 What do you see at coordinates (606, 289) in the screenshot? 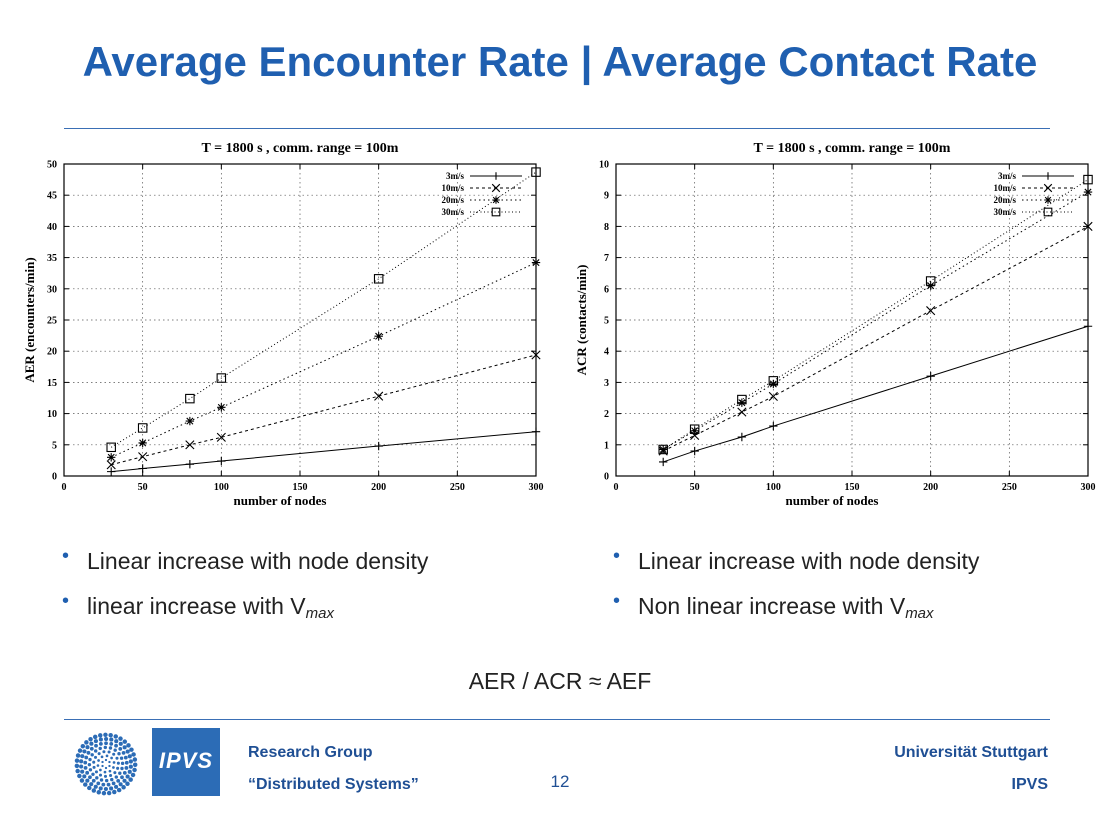
I see `y-tick-label: 6` at bounding box center [606, 289].